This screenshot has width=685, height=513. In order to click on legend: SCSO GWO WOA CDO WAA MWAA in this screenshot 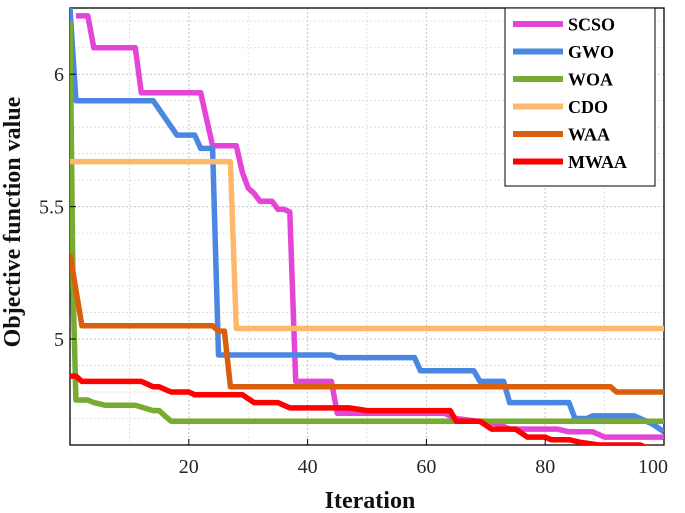, I will do `click(580, 97)`.